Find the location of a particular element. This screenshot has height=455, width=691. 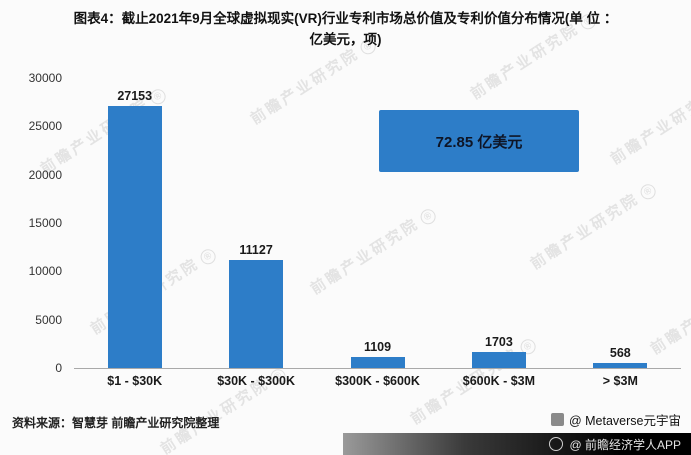

y-tick-label: 0 is located at coordinates (58, 368).